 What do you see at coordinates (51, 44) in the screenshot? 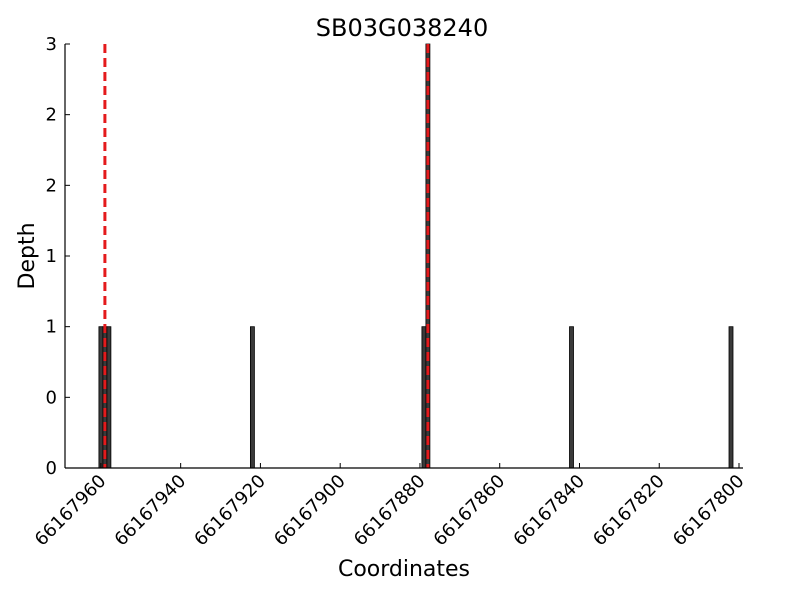
I see `y-tick-label: 3` at bounding box center [51, 44].